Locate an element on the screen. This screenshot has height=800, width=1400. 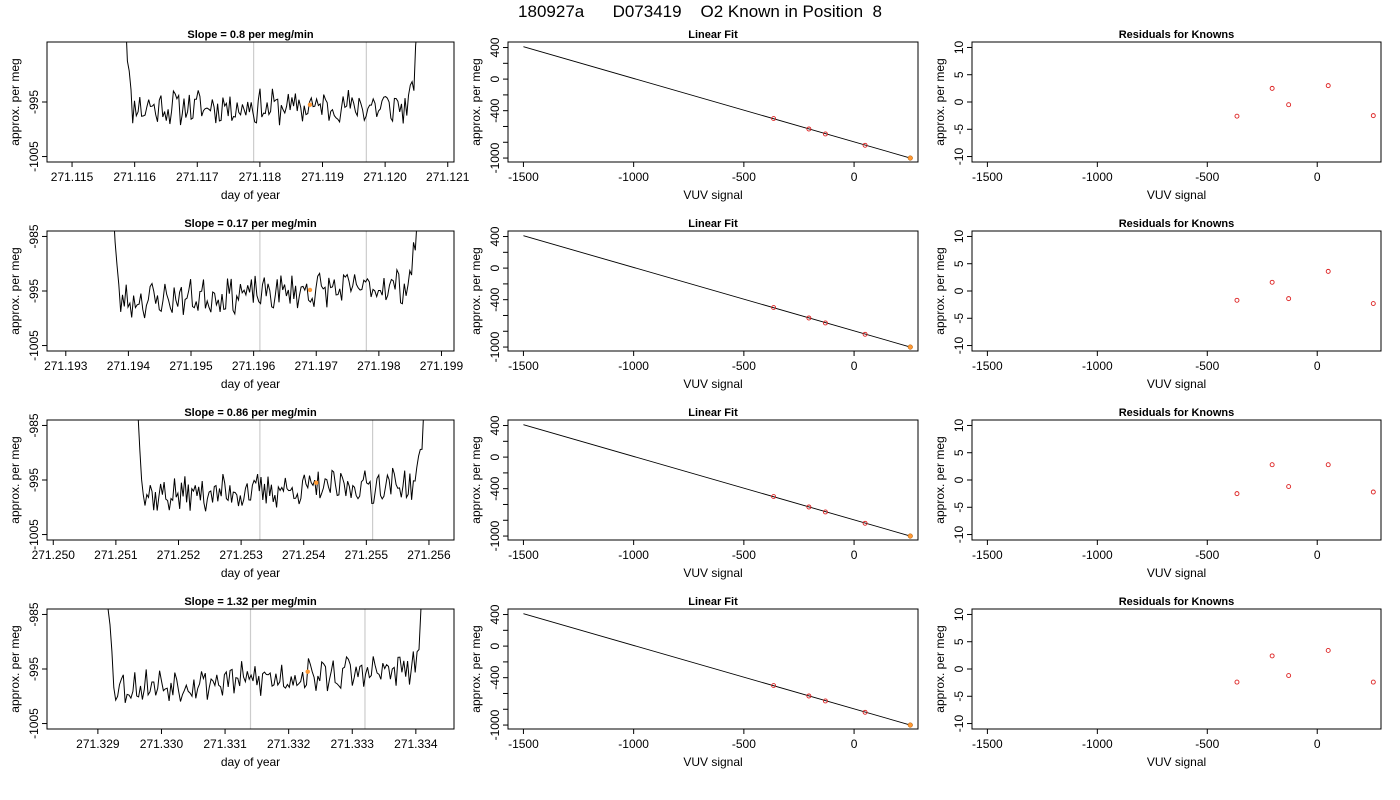
slope-title: Slope = 1.32 per meg/min is located at coordinates (250, 602).